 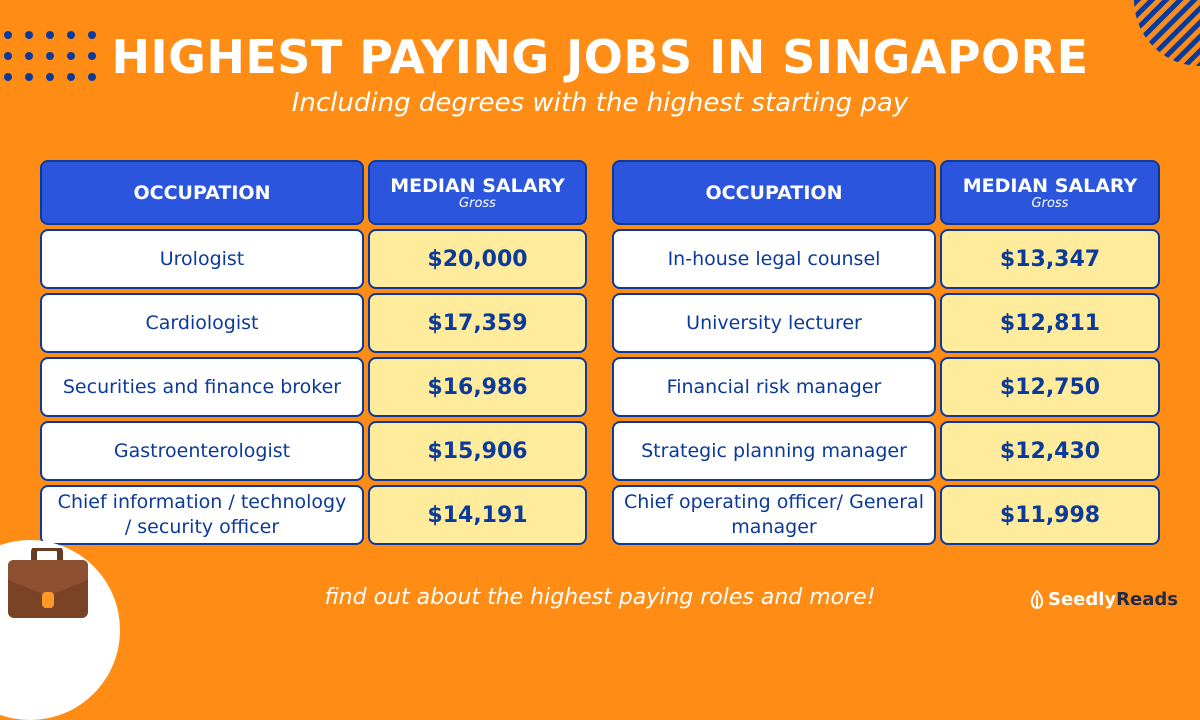 I want to click on occupation-cell: Cardiologist, so click(x=202, y=323).